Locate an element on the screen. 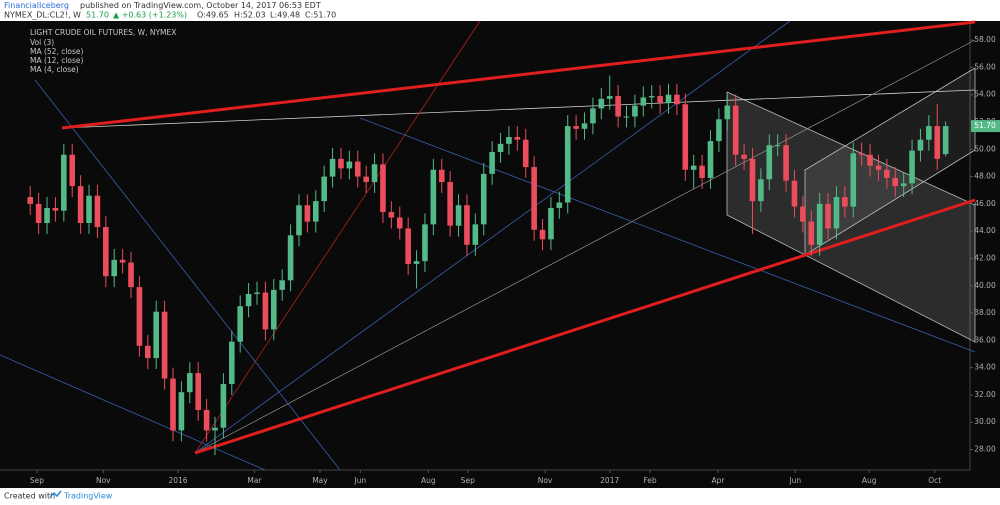 Image resolution: width=1000 pixels, height=505 pixels. x-tick-label: Oct is located at coordinates (934, 480).